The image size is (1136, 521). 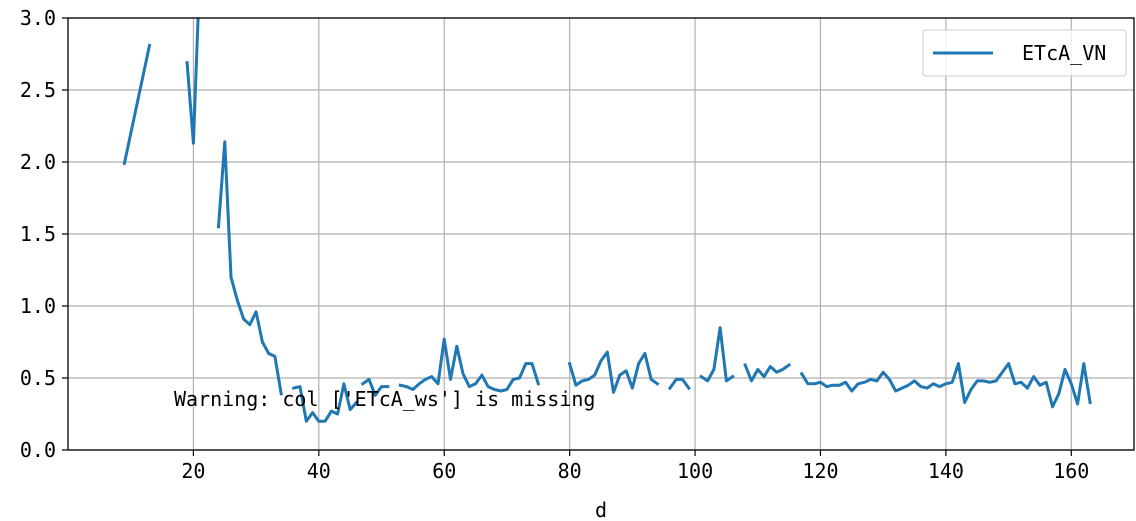 What do you see at coordinates (1064, 53) in the screenshot?
I see `legend-label-etca-vn: ETcA_VN` at bounding box center [1064, 53].